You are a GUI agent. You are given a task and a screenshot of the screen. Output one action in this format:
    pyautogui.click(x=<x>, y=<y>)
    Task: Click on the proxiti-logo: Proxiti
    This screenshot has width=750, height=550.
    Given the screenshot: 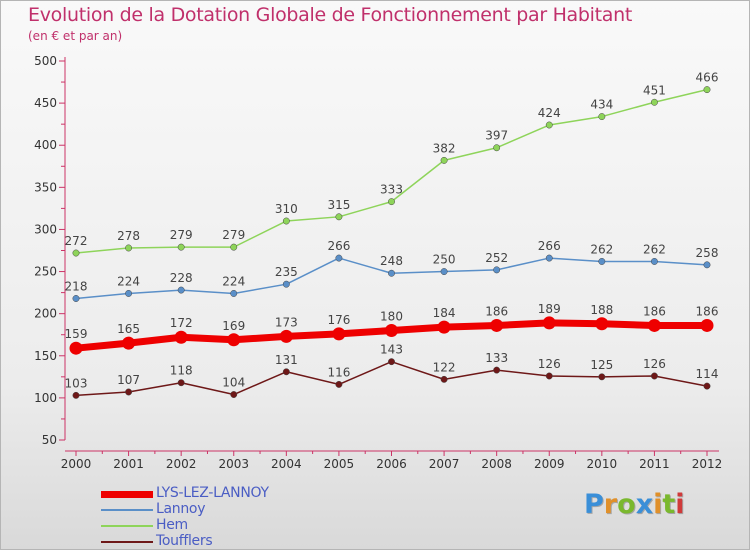 What is the action you would take?
    pyautogui.click(x=634, y=504)
    